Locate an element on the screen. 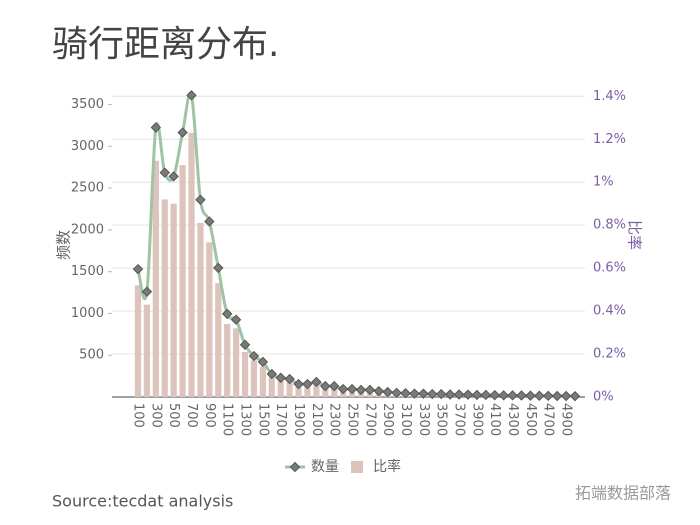  y-tick-label: 3500 is located at coordinates (87, 104).